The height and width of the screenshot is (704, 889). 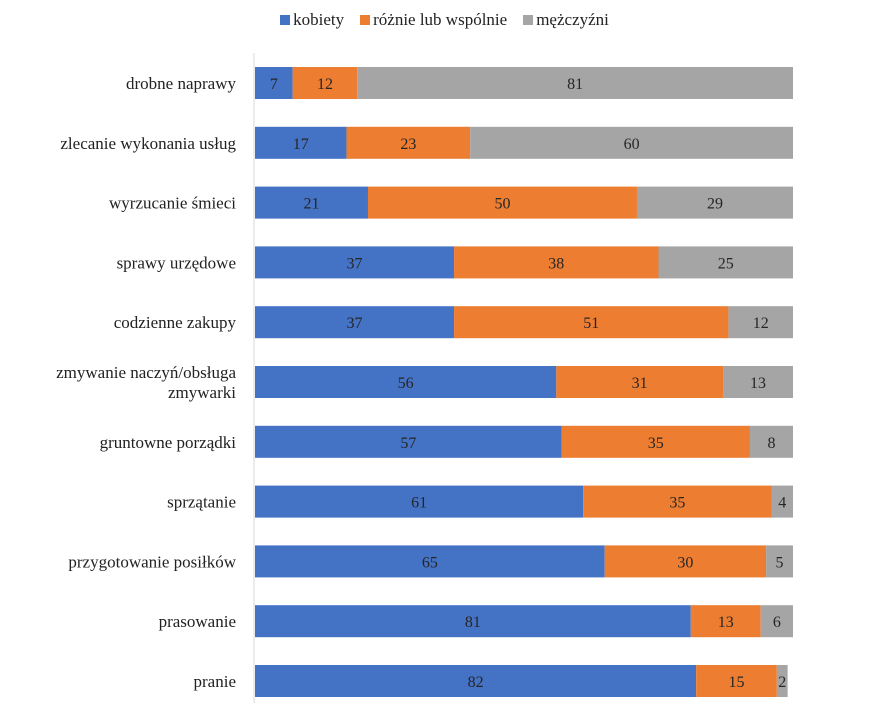 I want to click on y-tick-label-line: prasowanie, so click(x=197, y=621).